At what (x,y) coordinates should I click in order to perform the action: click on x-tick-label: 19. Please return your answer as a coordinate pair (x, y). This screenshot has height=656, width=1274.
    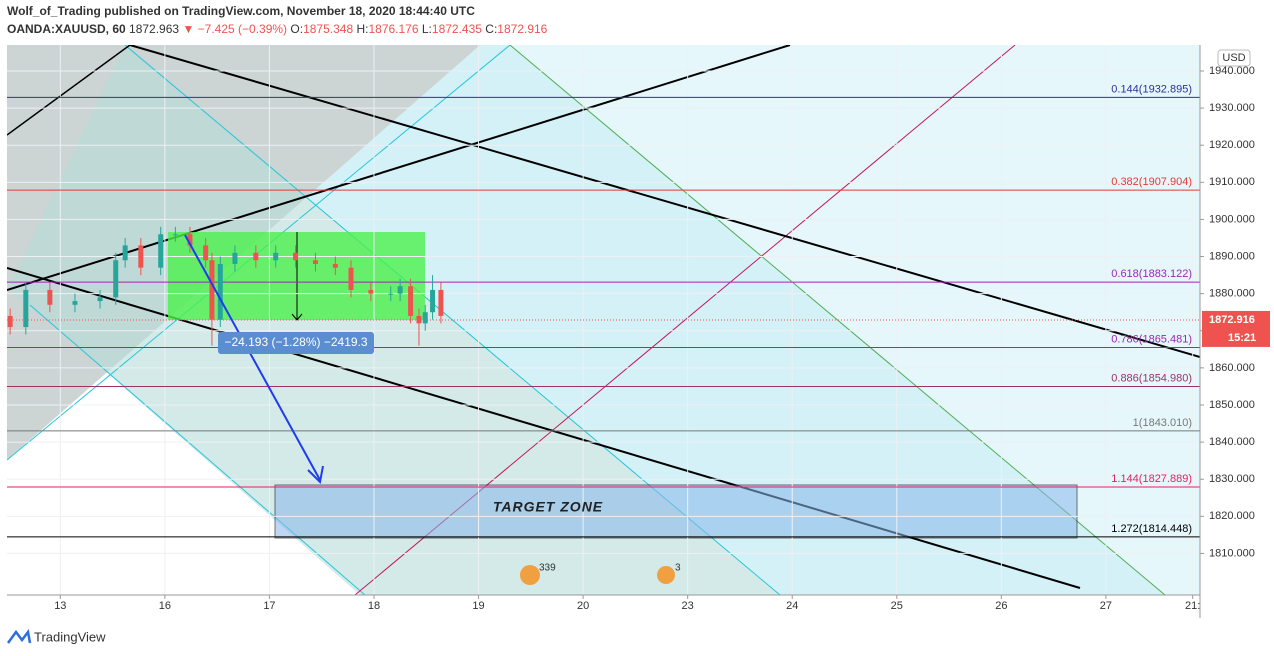
    Looking at the image, I should click on (478, 606).